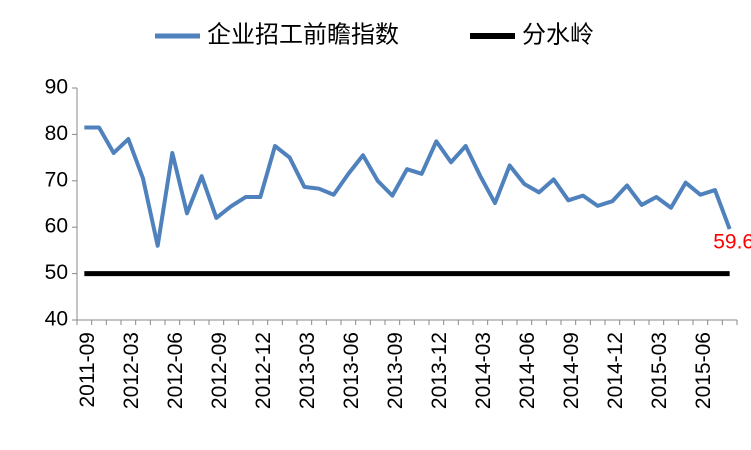 The image size is (751, 450). Describe the element at coordinates (263, 370) in the screenshot. I see `x-tick-label: 2012-12` at that location.